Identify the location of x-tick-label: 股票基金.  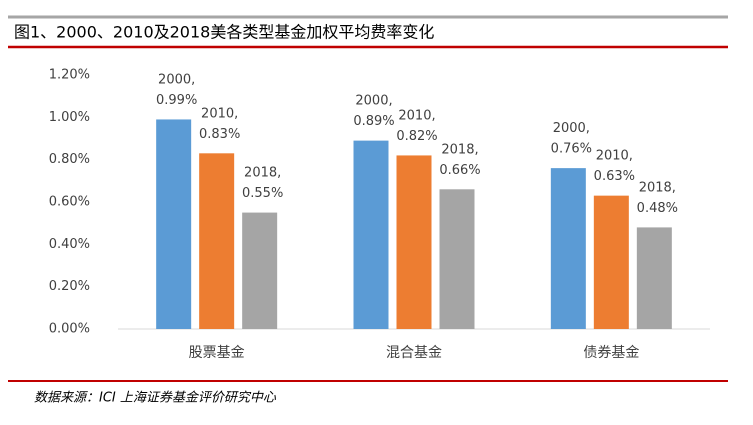
(217, 352).